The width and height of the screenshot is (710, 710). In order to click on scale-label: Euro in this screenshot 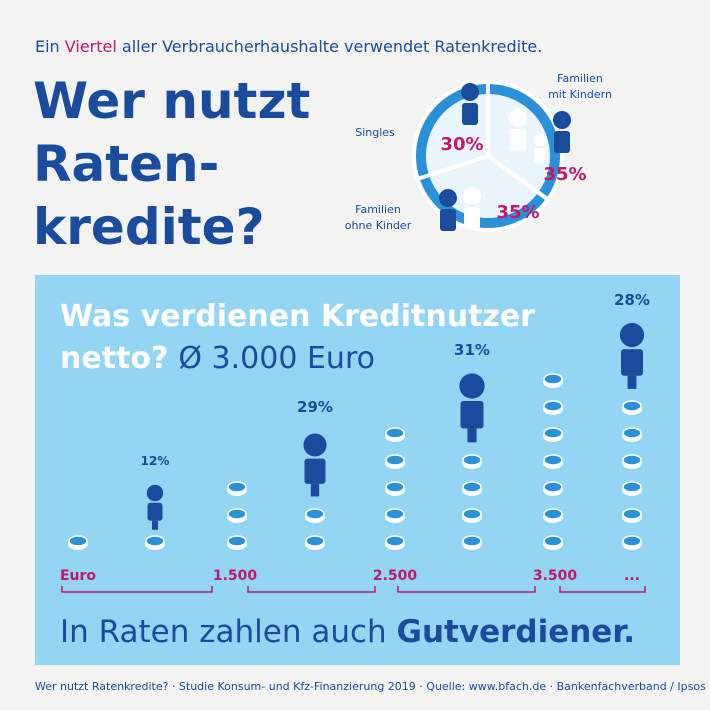, I will do `click(78, 576)`.